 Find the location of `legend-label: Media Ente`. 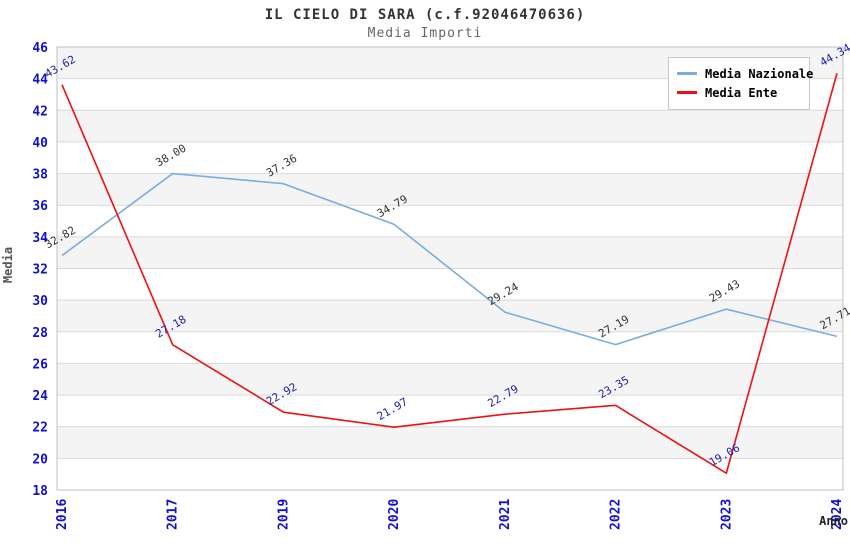

legend-label: Media Ente is located at coordinates (741, 92).